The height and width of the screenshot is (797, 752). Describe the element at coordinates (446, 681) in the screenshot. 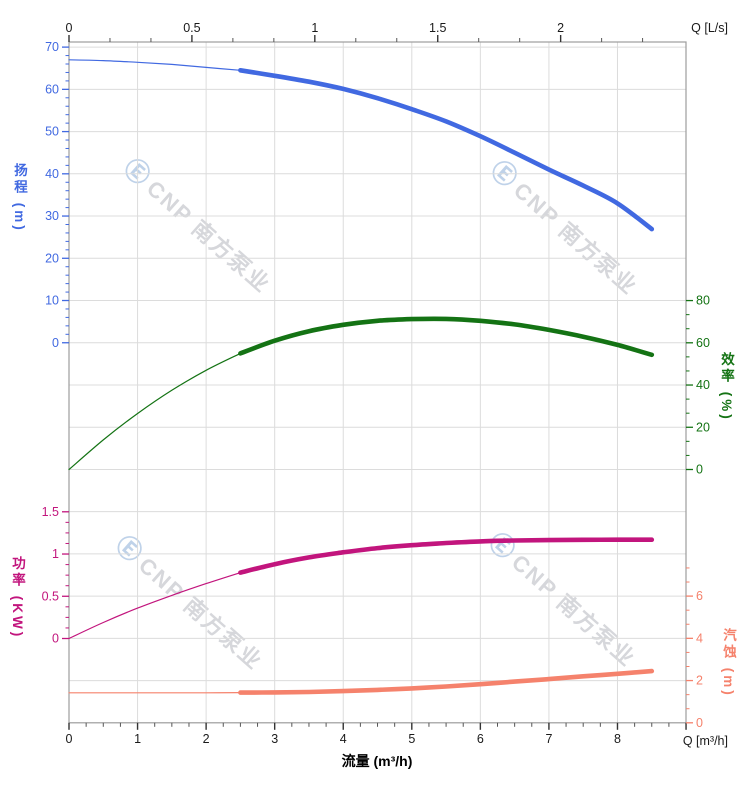

I see `npsh-curve` at that location.